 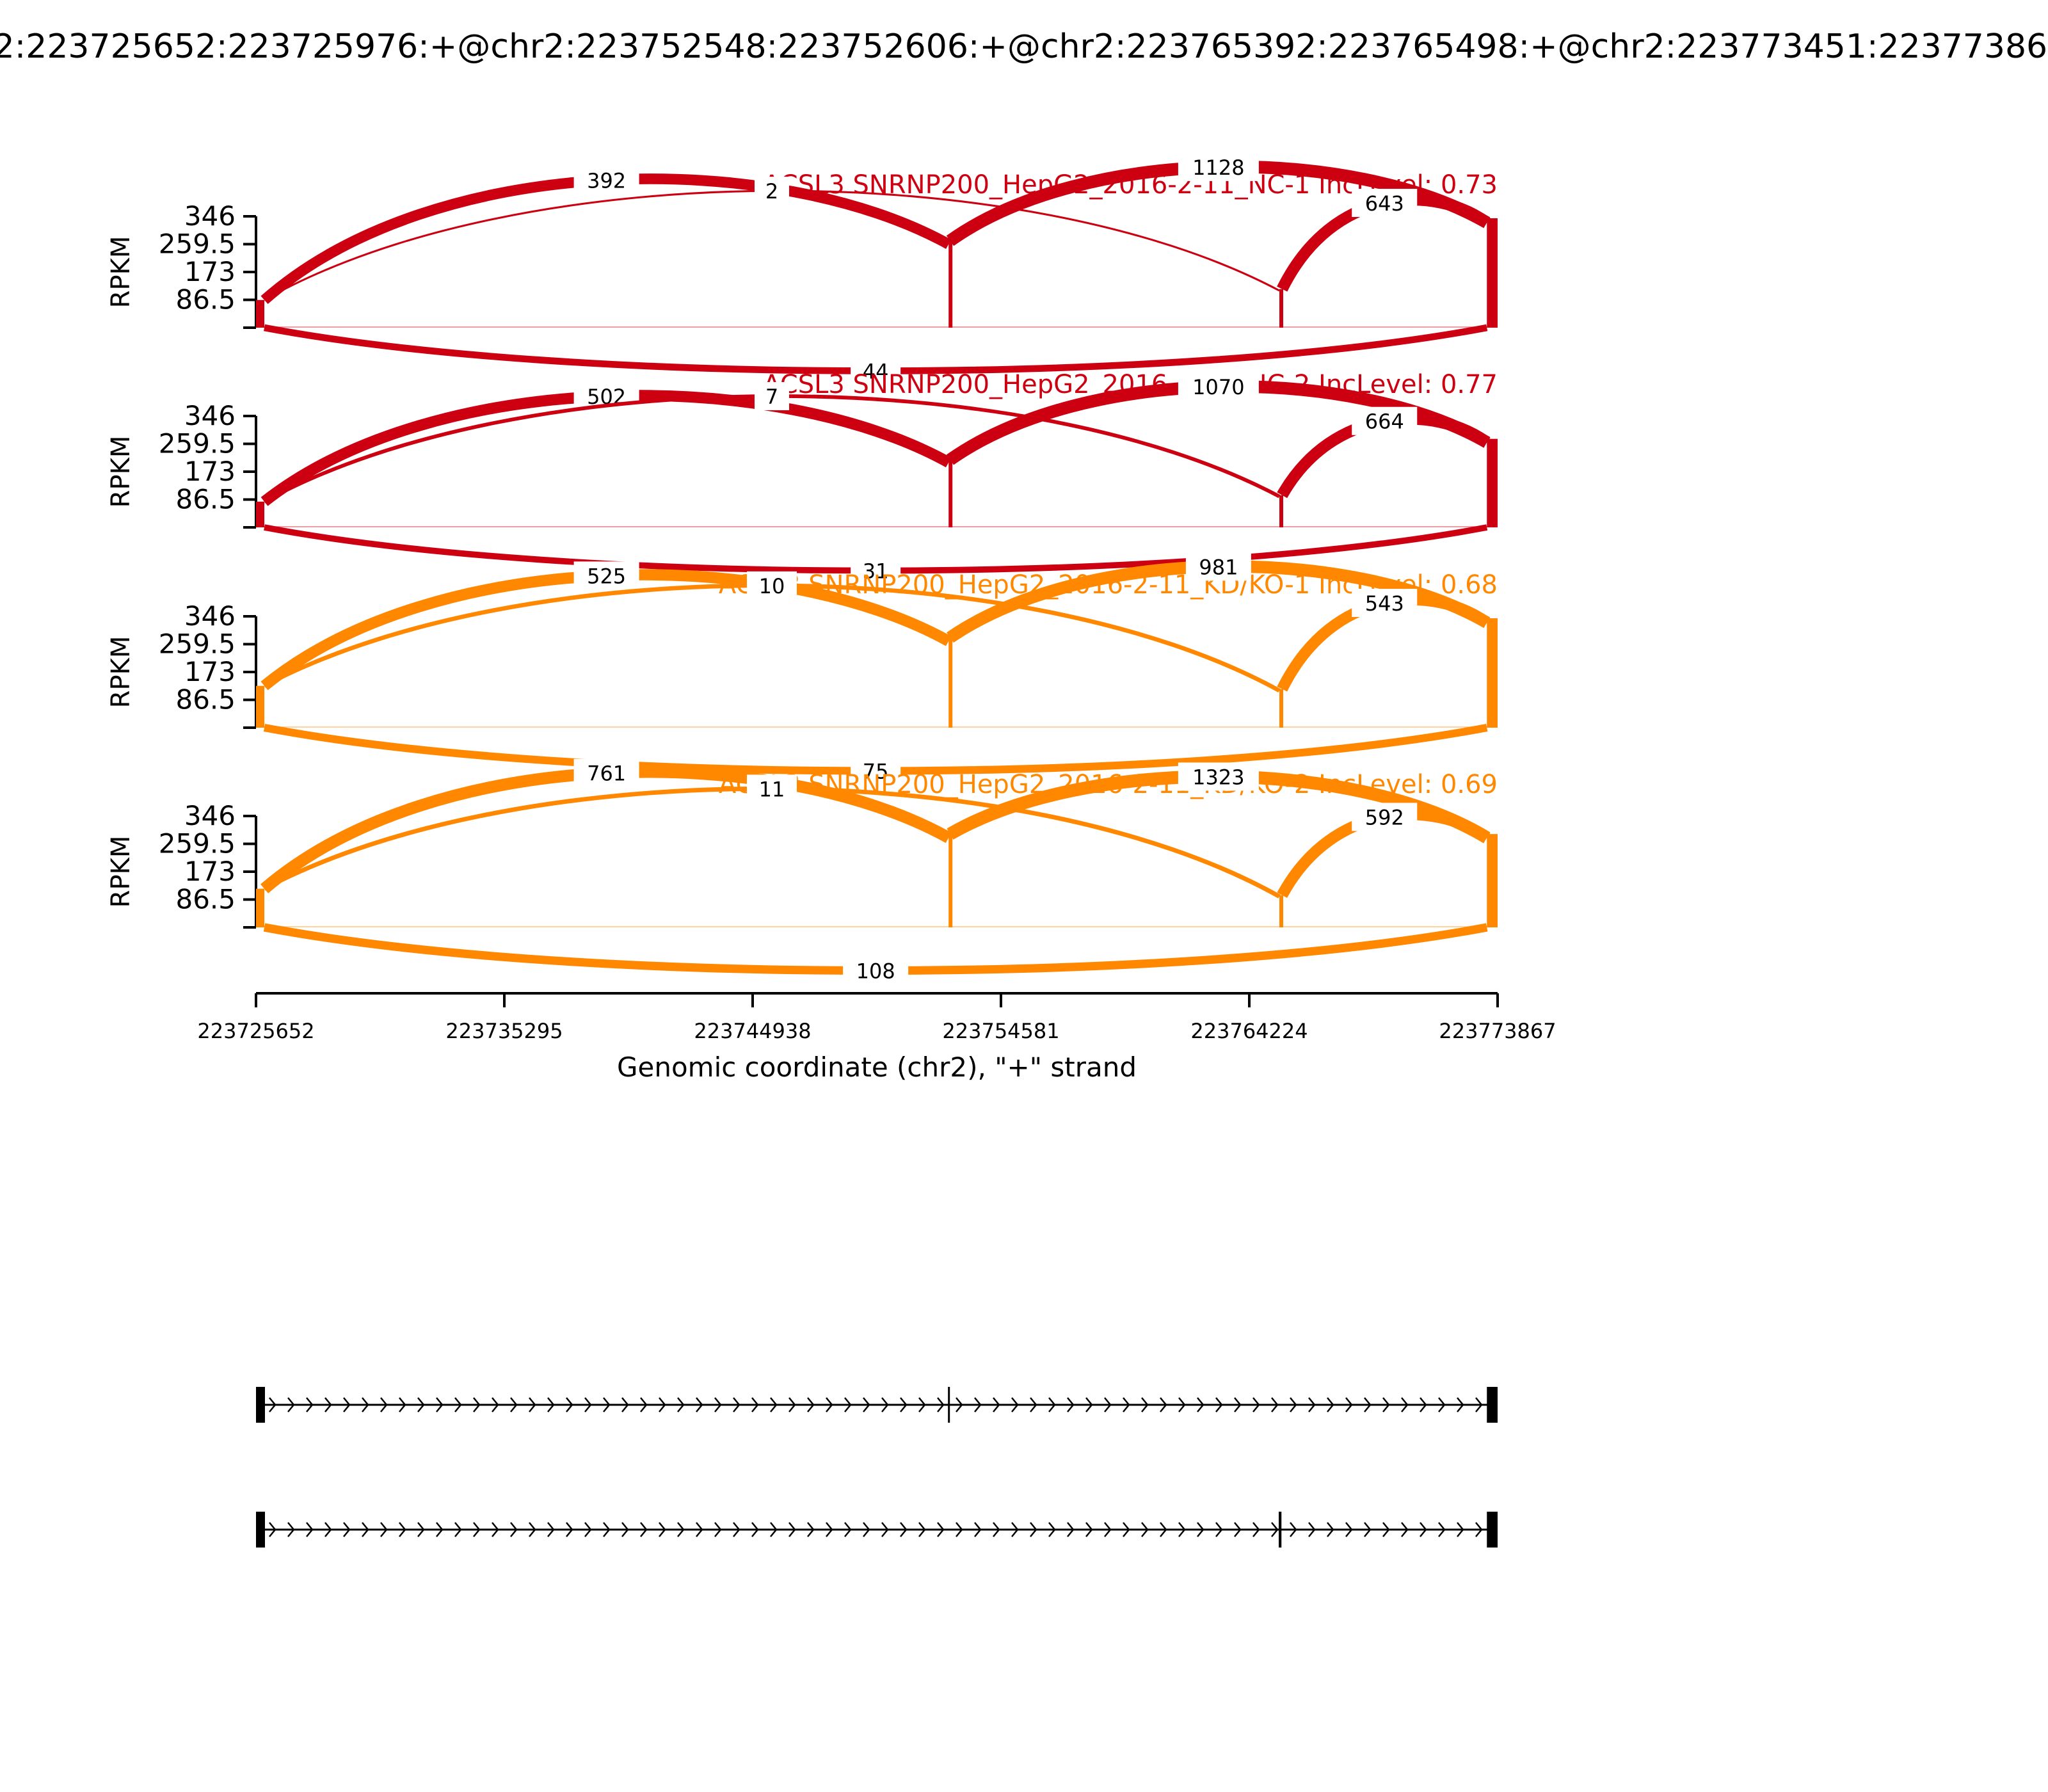 What do you see at coordinates (1384, 817) in the screenshot?
I see `junction-count-label: 592` at bounding box center [1384, 817].